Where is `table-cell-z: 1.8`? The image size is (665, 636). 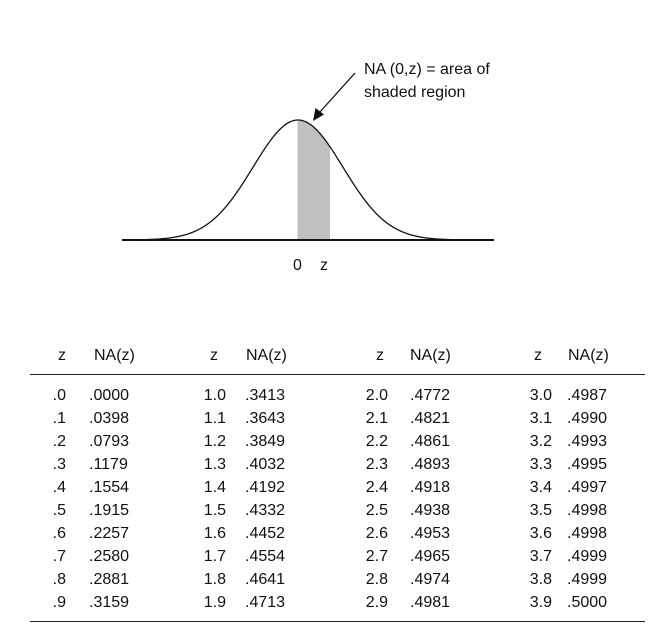 table-cell-z: 1.8 is located at coordinates (214, 579).